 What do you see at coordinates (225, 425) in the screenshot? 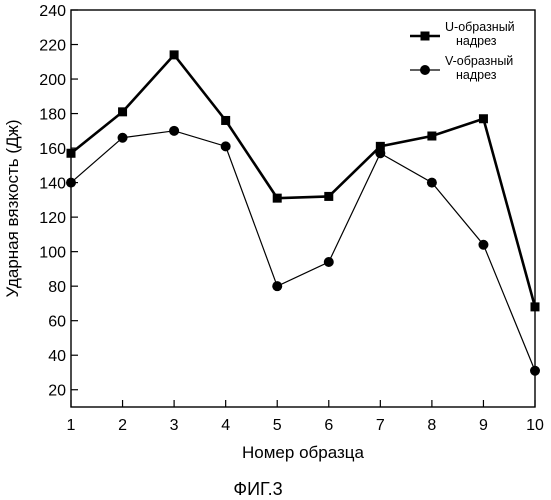
I see `x-tick-label: 4` at bounding box center [225, 425].